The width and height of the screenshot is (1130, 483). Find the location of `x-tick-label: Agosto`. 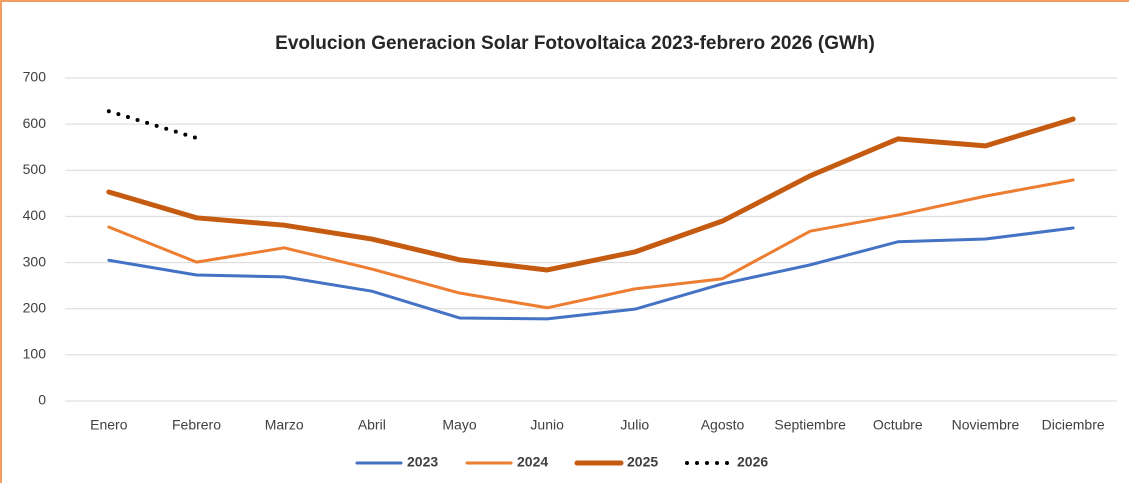

x-tick-label: Agosto is located at coordinates (723, 425).